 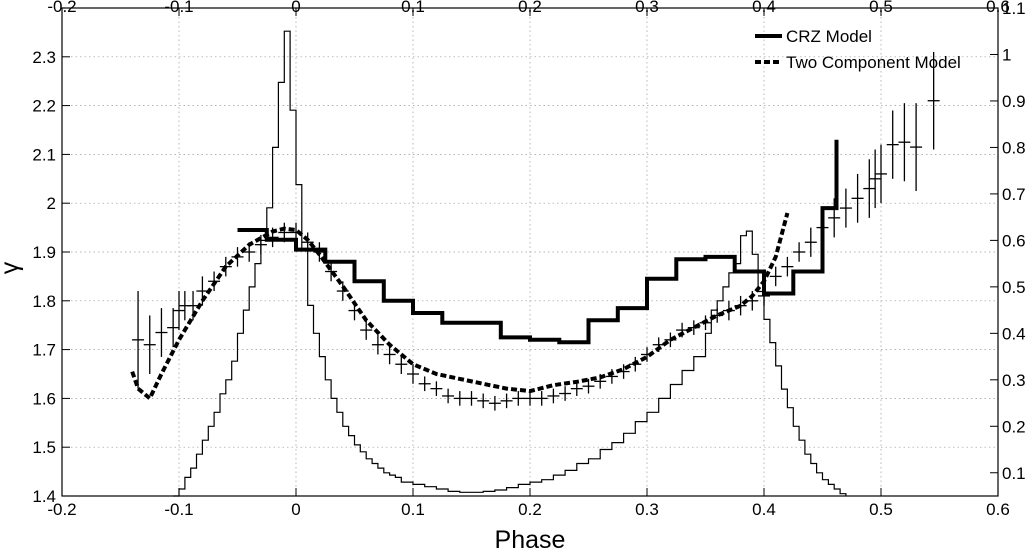 What do you see at coordinates (764, 509) in the screenshot?
I see `x-tick-label: 0.4` at bounding box center [764, 509].